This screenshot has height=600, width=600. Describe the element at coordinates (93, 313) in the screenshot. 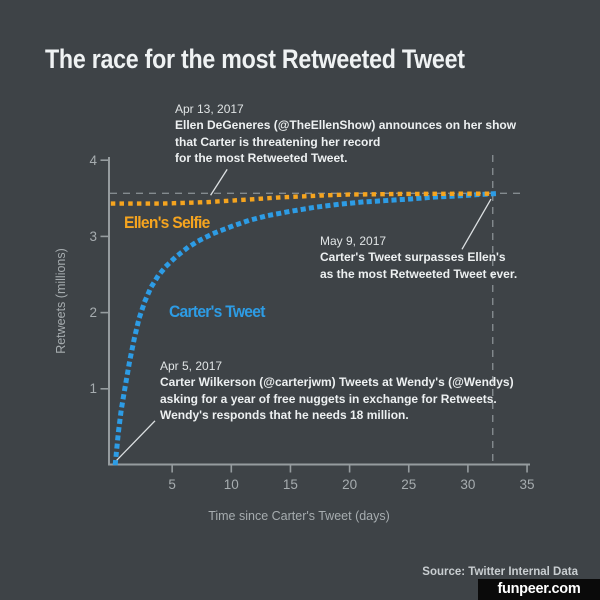

I see `y-tick-label-2: 2` at that location.